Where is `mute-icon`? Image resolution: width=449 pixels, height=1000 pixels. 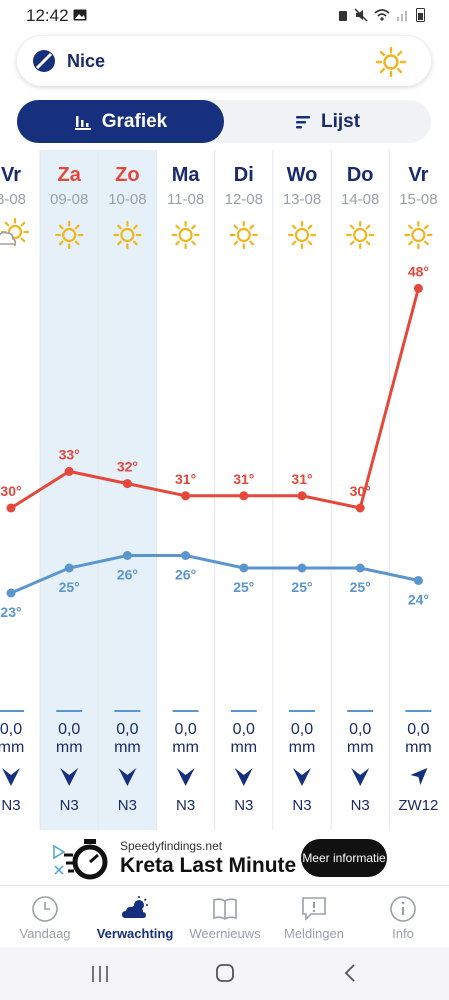
mute-icon is located at coordinates (361, 14).